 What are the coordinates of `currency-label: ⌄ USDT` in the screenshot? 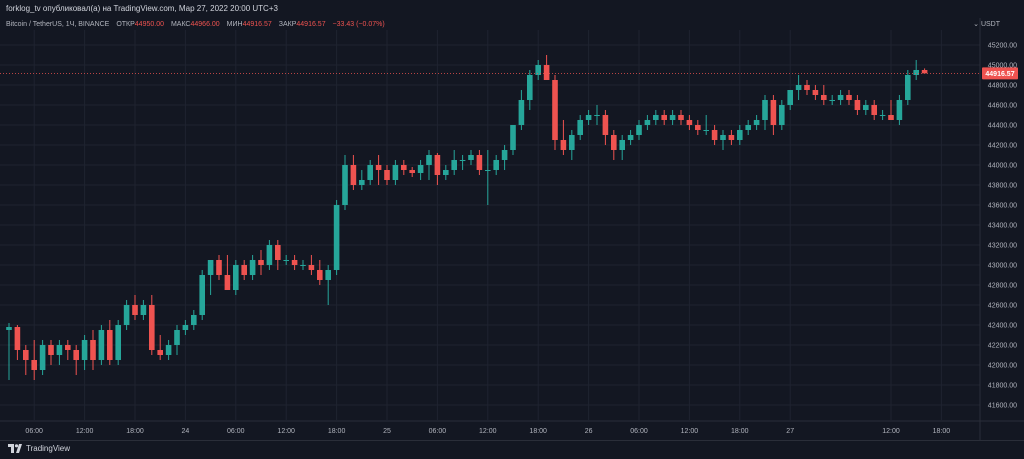 It's located at (986, 24).